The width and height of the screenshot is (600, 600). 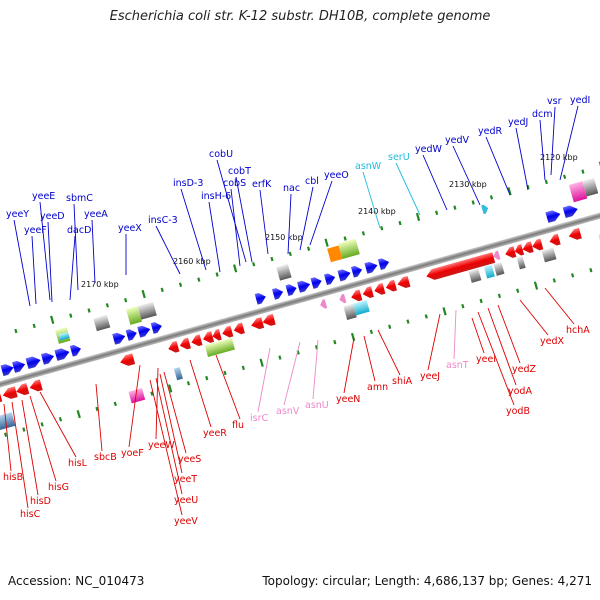 What do you see at coordinates (52, 216) in the screenshot?
I see `gene-label: yeeD` at bounding box center [52, 216].